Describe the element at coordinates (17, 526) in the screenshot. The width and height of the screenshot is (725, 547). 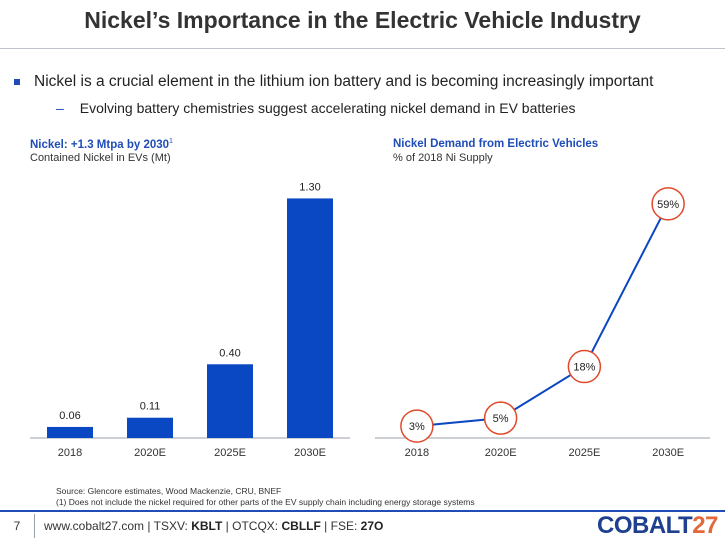
I see `page-number: 7` at that location.